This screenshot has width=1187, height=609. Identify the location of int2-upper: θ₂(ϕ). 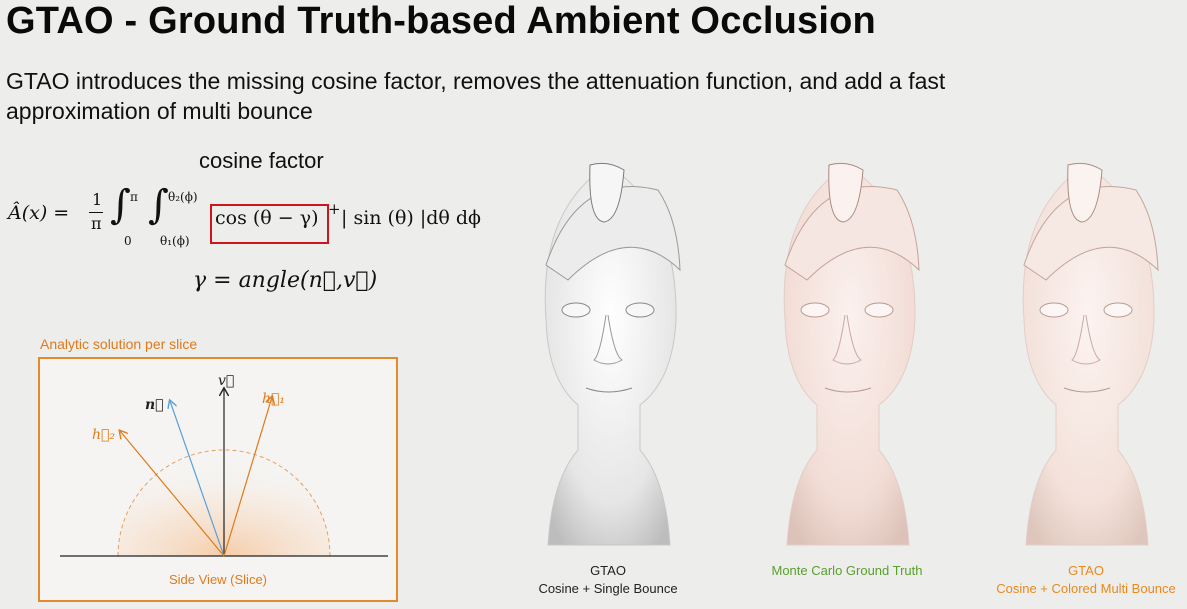
(183, 197).